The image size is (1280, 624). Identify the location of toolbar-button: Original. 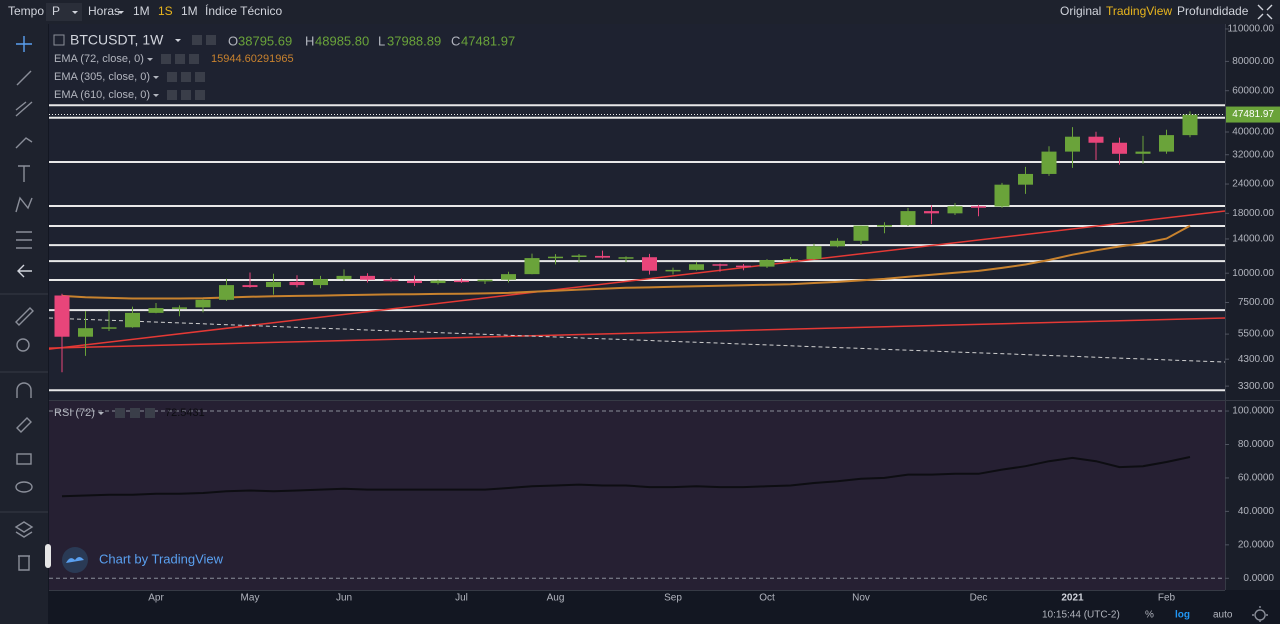
(1080, 11).